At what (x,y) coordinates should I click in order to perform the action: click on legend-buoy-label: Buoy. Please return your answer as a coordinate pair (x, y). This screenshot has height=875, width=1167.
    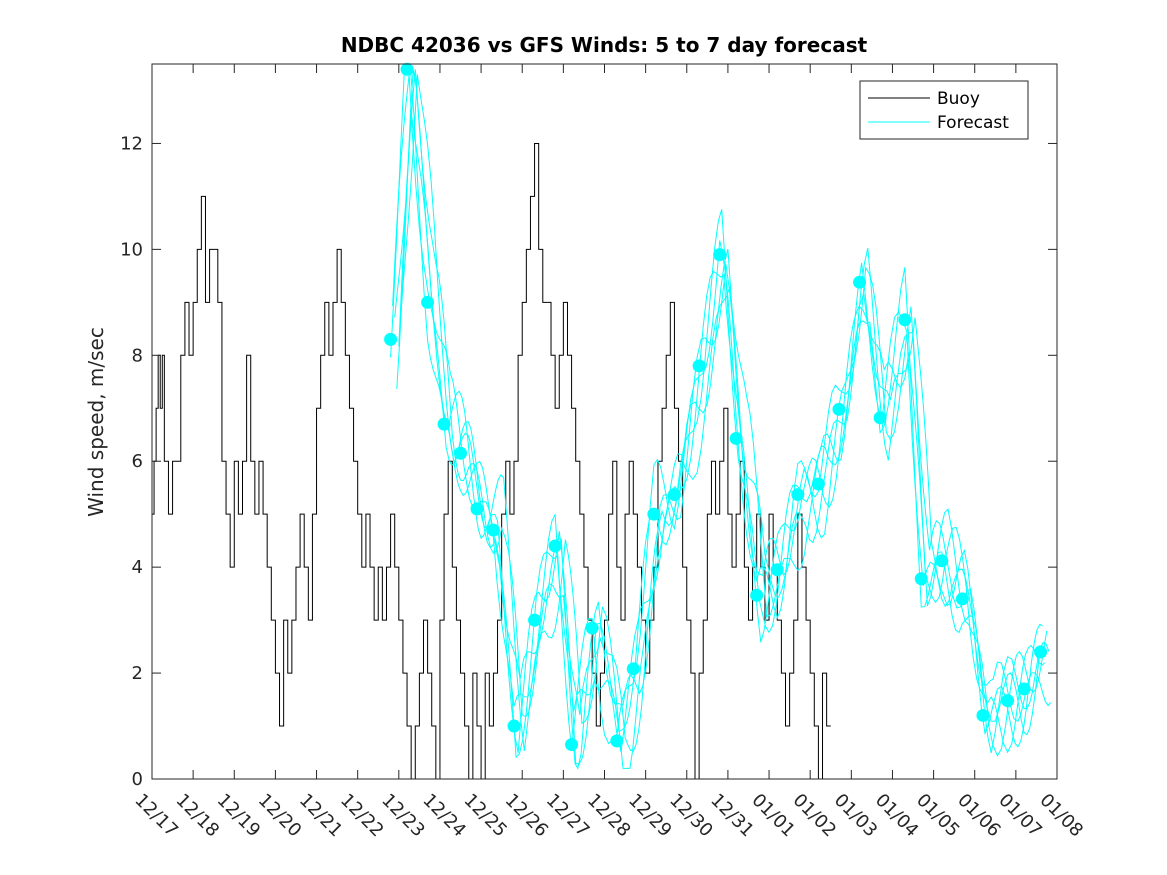
    Looking at the image, I should click on (958, 99).